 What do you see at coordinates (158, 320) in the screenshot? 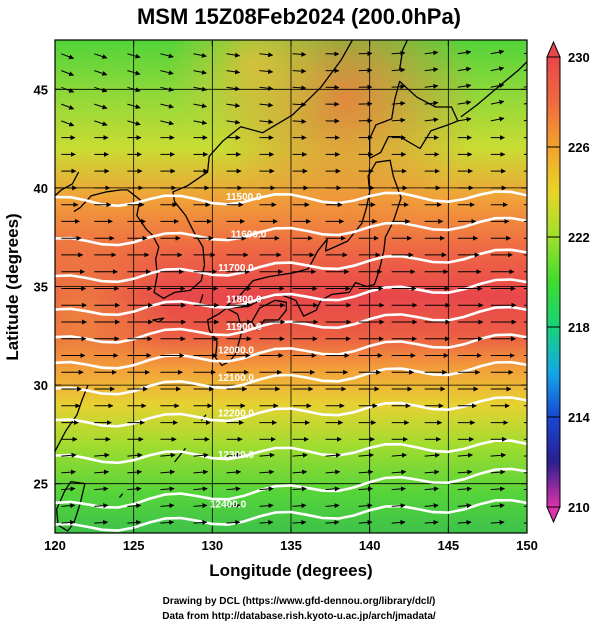
I see `coast-jeju` at bounding box center [158, 320].